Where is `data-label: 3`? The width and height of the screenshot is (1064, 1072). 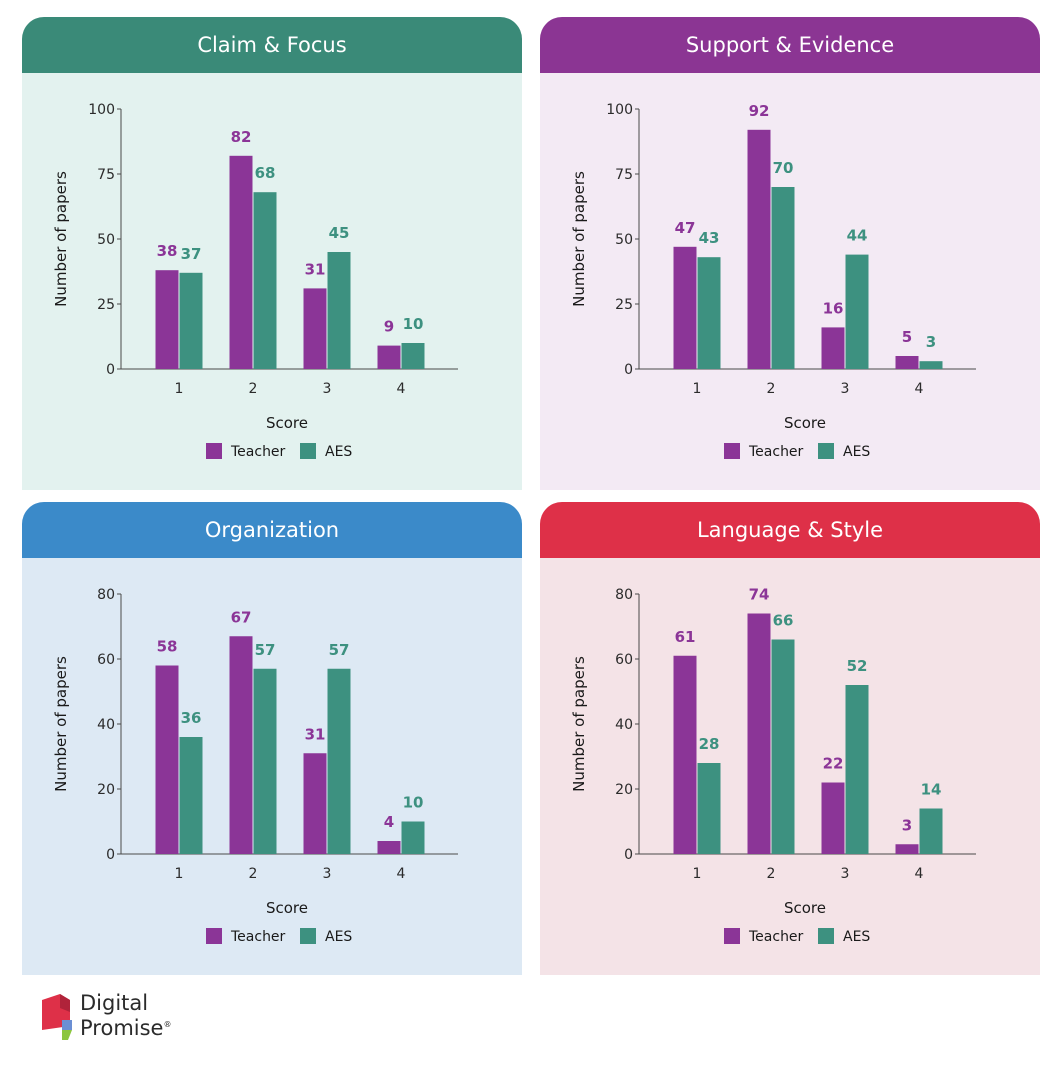 data-label: 3 is located at coordinates (931, 342).